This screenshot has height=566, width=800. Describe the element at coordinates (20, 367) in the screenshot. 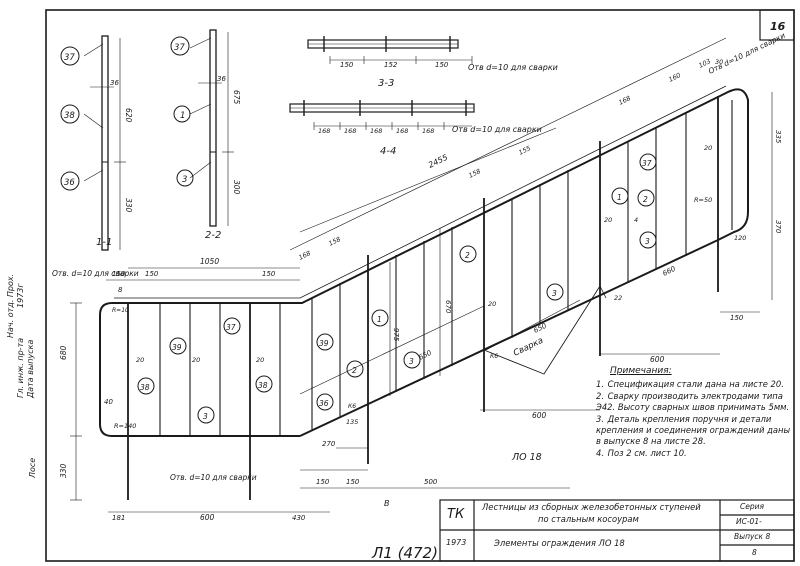

I see `stamp-line-2: Гл. инж. пр-та` at that location.